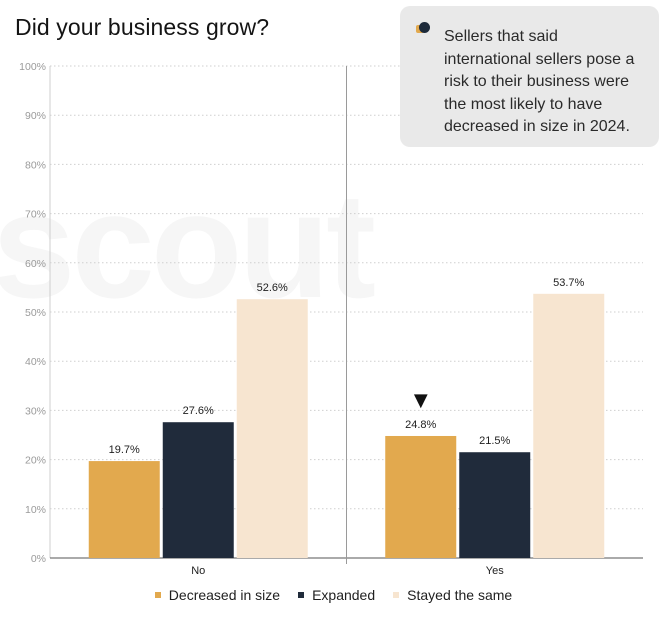  I want to click on legend-item-expanded: Expanded, so click(336, 595).